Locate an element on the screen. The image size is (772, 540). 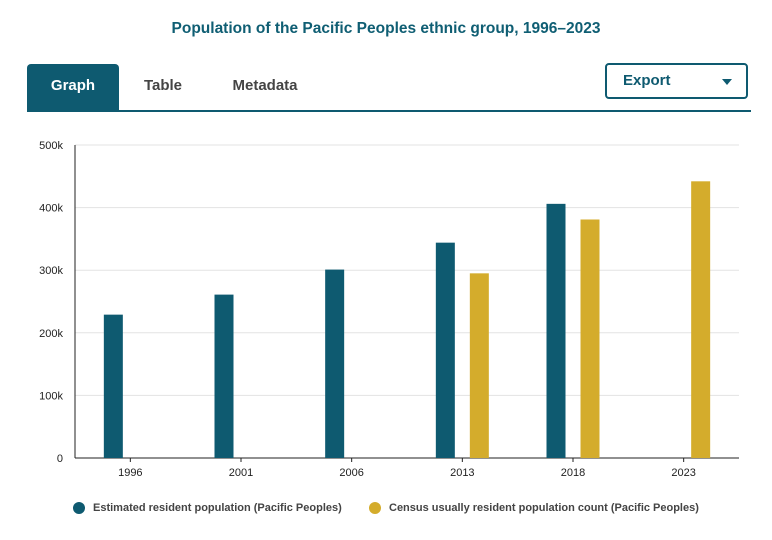
y-tick-label: 100k is located at coordinates (51, 396).